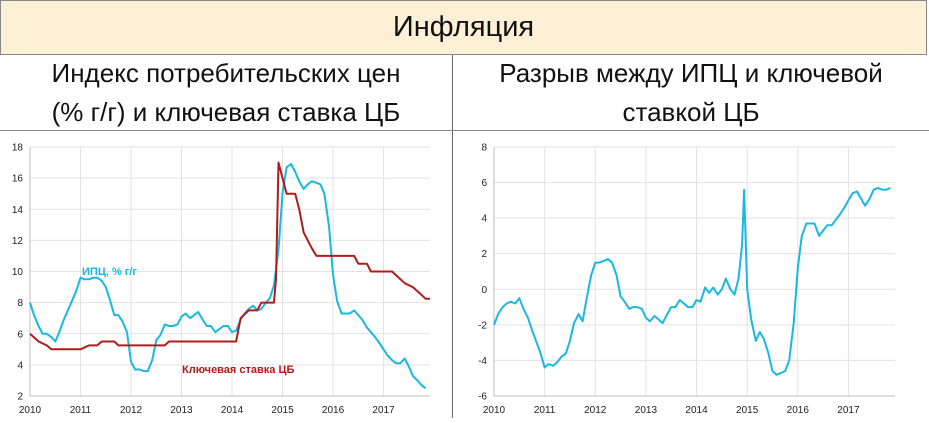  Describe the element at coordinates (482, 361) in the screenshot. I see `y-tick-label: -4` at that location.